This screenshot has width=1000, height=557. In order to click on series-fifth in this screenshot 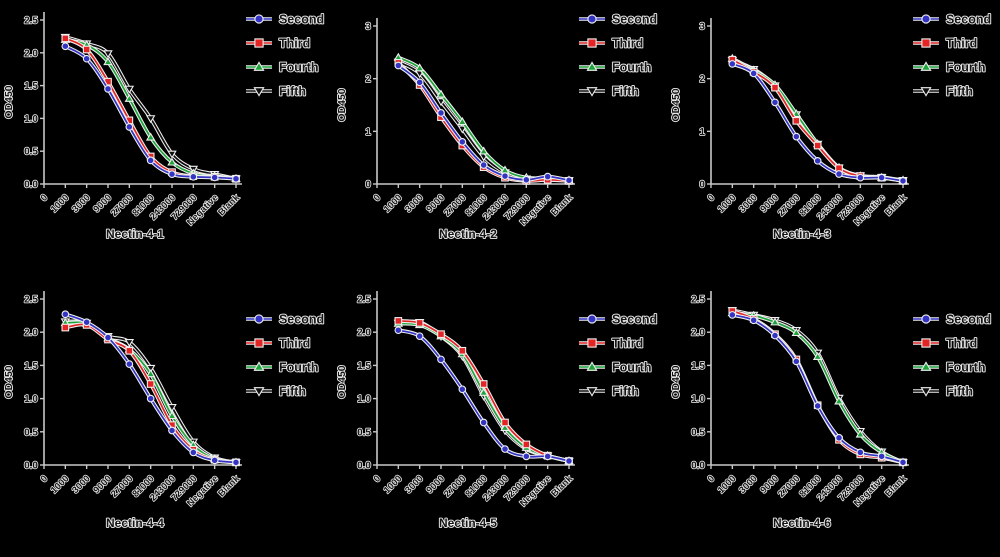, I will do `click(150, 392)`.